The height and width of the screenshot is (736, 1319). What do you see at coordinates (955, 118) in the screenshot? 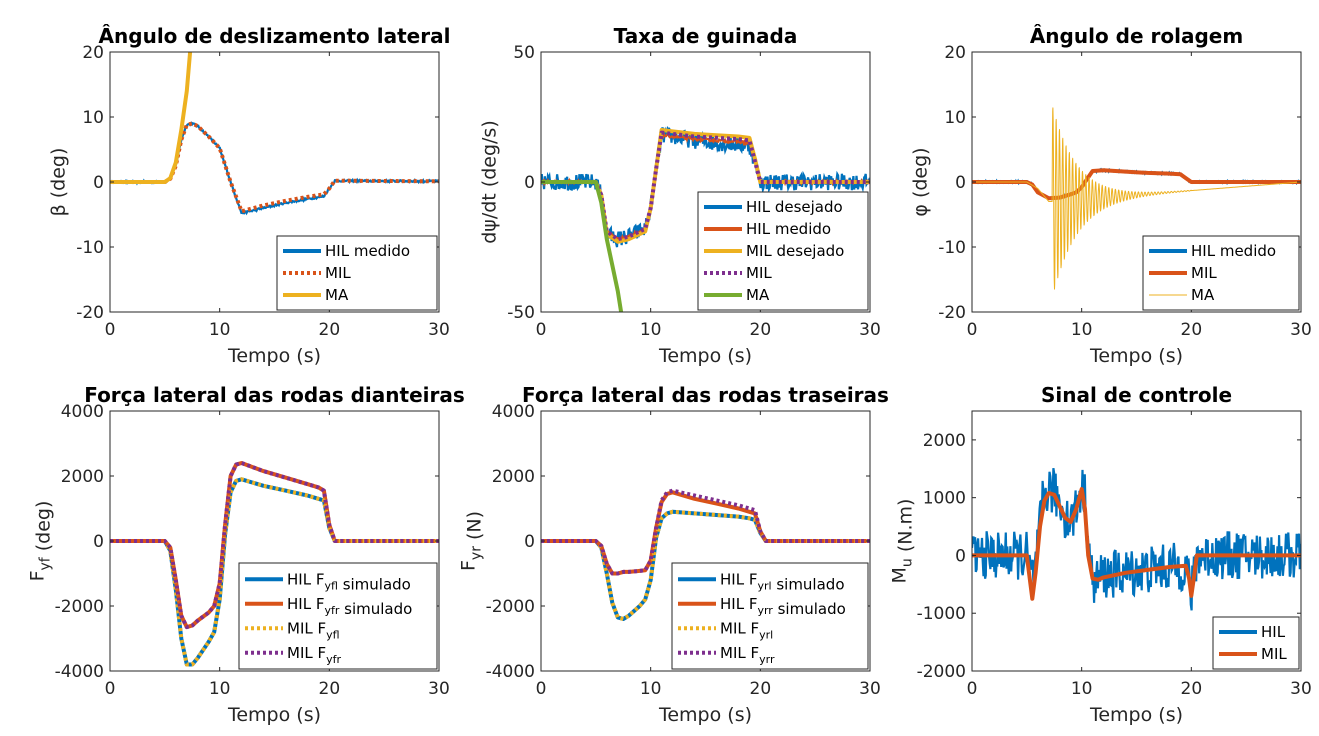
I see `y-tick-label: 10` at bounding box center [955, 118].